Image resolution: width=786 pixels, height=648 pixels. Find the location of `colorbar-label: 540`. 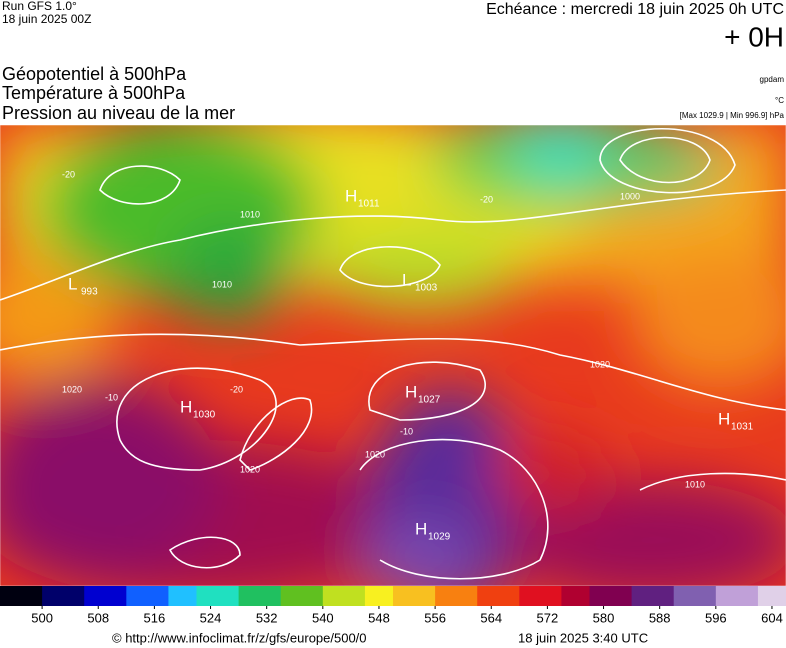

colorbar-label: 540 is located at coordinates (323, 617).